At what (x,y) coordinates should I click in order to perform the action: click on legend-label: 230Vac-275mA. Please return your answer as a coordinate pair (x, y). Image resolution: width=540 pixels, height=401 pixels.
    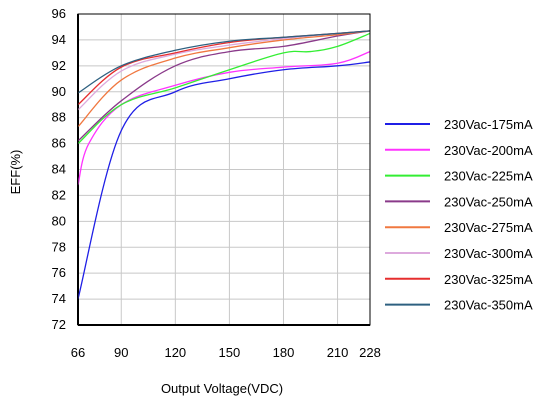
    Looking at the image, I should click on (488, 227).